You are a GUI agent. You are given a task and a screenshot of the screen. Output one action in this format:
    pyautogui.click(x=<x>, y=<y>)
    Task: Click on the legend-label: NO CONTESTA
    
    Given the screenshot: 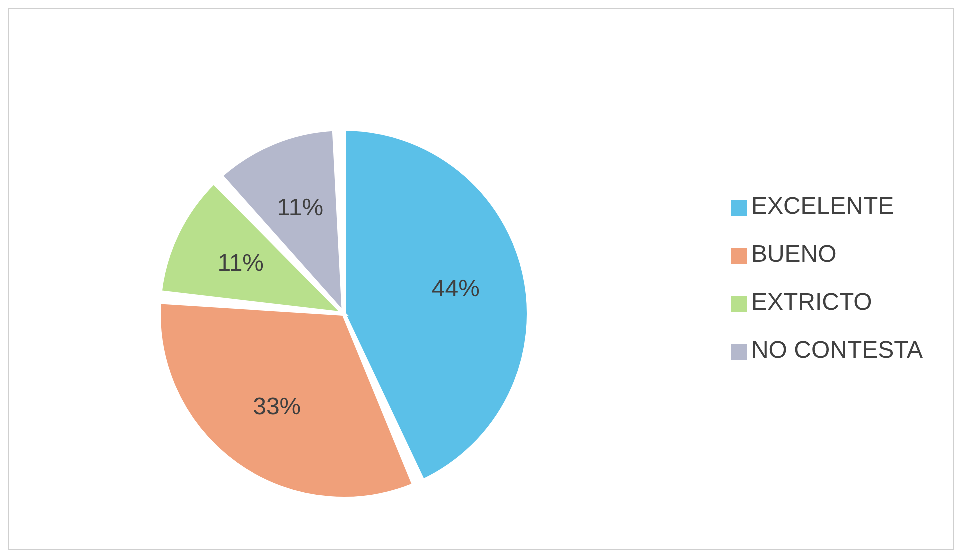 What is the action you would take?
    pyautogui.click(x=837, y=350)
    